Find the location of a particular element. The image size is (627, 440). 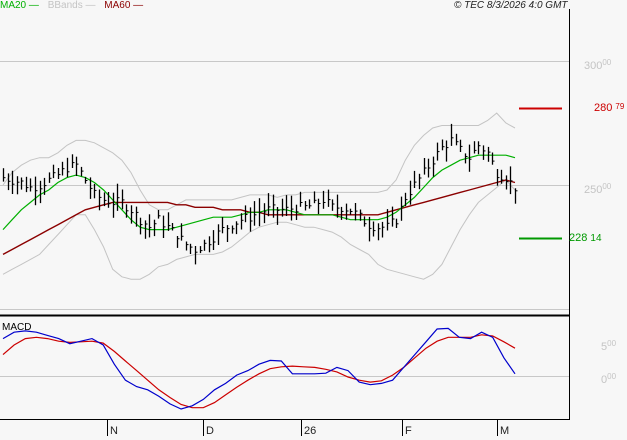

price-label-250: 25000 is located at coordinates (598, 189).